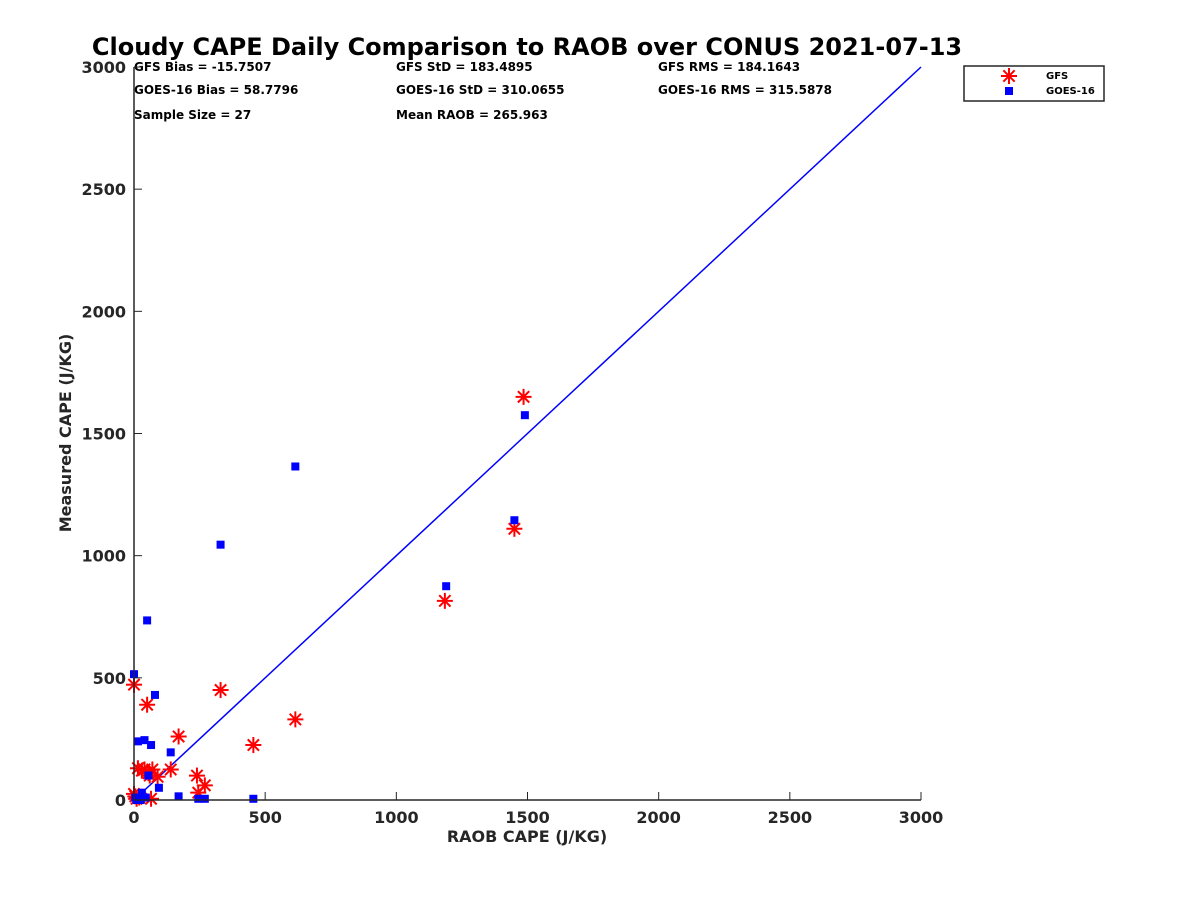  What do you see at coordinates (216, 90) in the screenshot?
I see `stat-text: GOES-16 Bias = 58.7796` at bounding box center [216, 90].